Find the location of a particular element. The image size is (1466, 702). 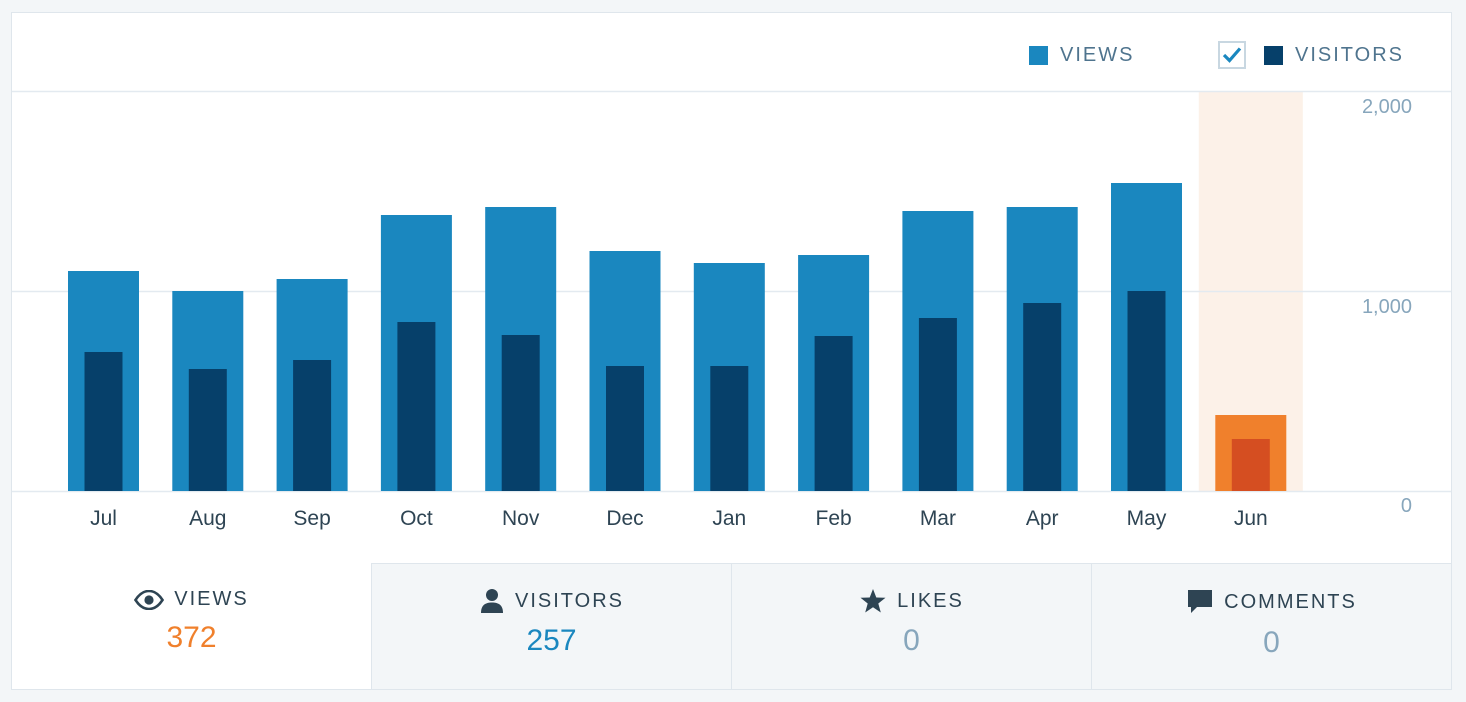

visitors-swatch is located at coordinates (1273, 55).